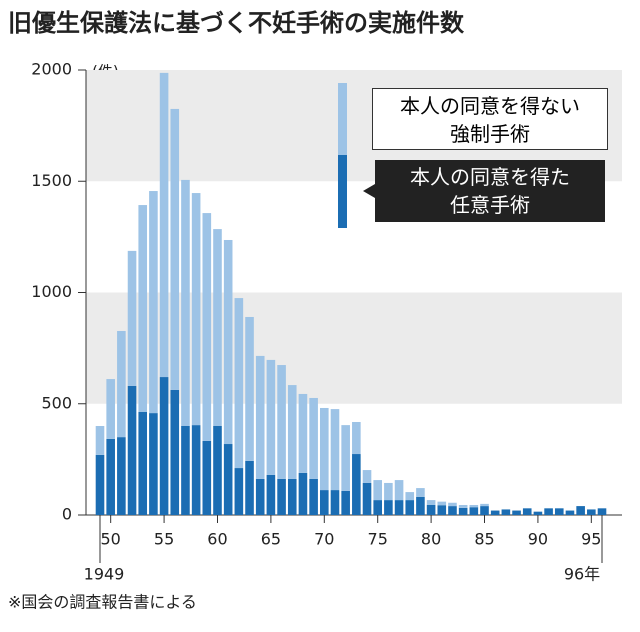 This screenshot has height=632, width=640. Describe the element at coordinates (67, 514) in the screenshot. I see `y-tick-label: 0` at that location.